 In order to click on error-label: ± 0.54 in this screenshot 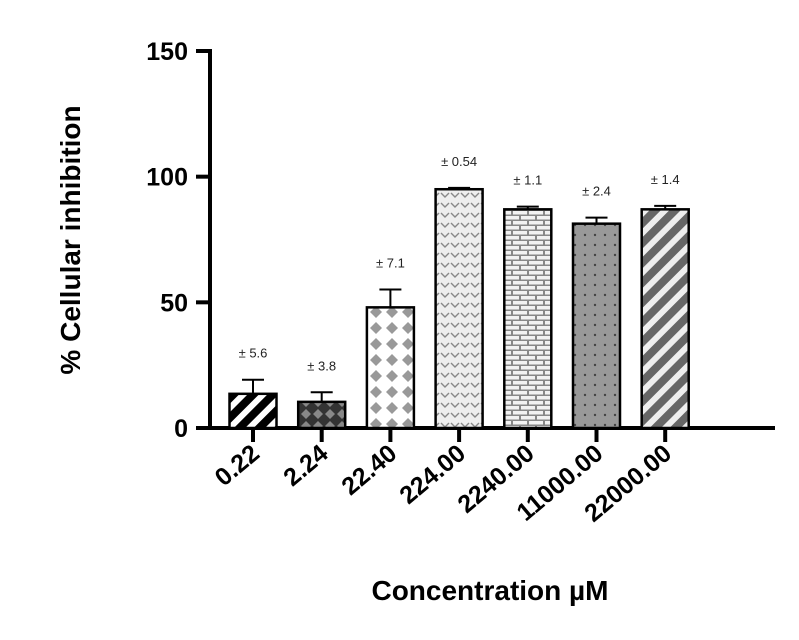, I will do `click(459, 161)`.